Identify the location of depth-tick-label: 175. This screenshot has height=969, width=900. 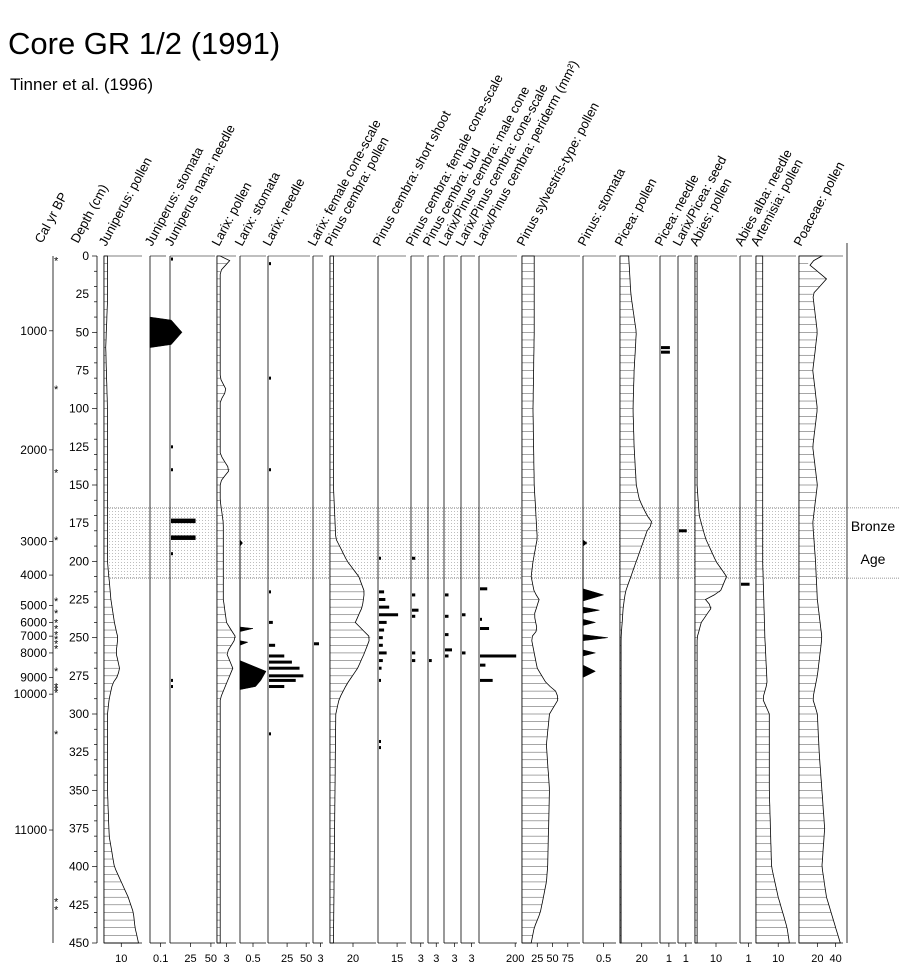
(79, 523).